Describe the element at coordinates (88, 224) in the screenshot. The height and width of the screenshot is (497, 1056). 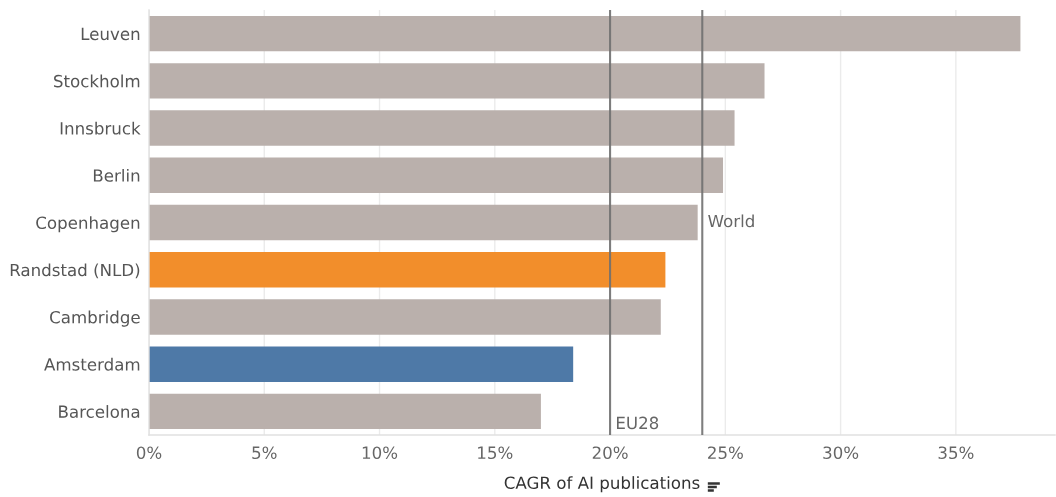
I see `y-tick-label: Copenhagen` at that location.